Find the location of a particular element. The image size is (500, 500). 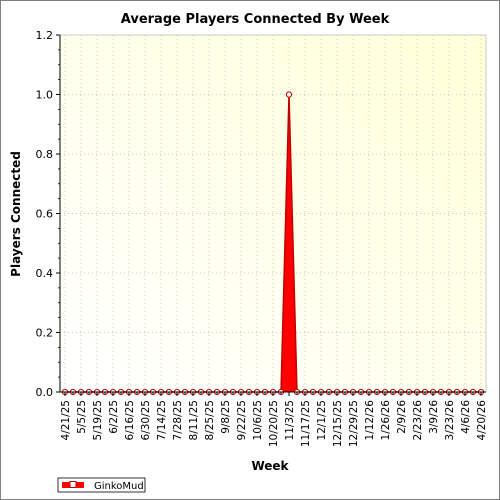

x-tick-label: 7/14/25 is located at coordinates (162, 420).